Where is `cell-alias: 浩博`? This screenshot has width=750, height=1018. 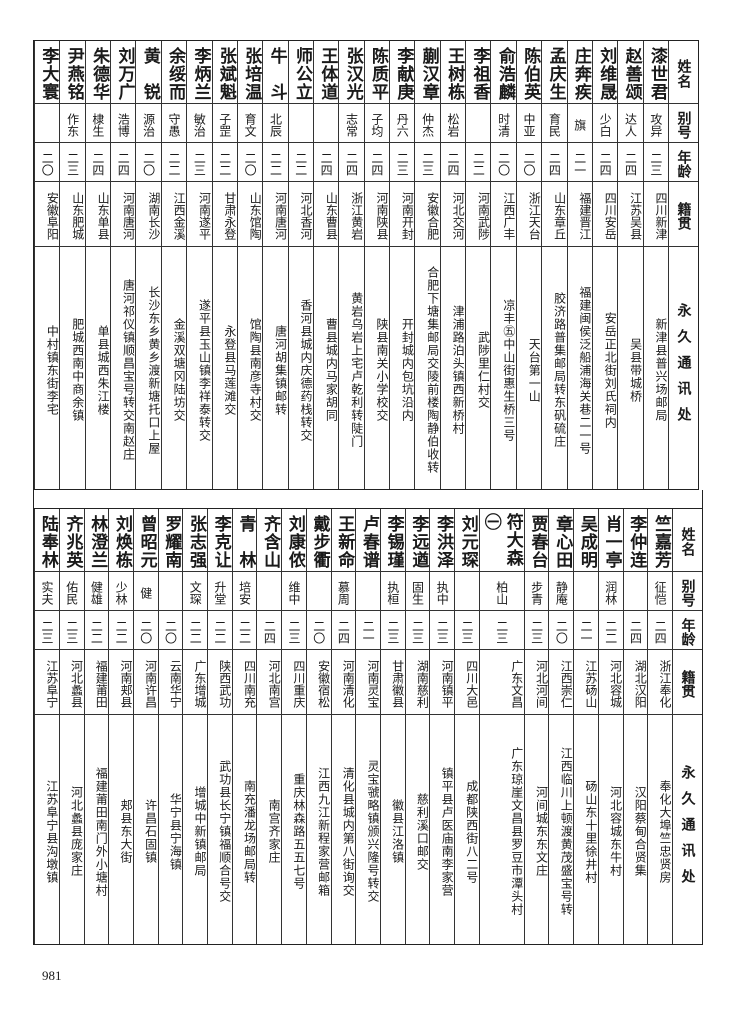
cell-alias: 浩博 is located at coordinates (123, 123).